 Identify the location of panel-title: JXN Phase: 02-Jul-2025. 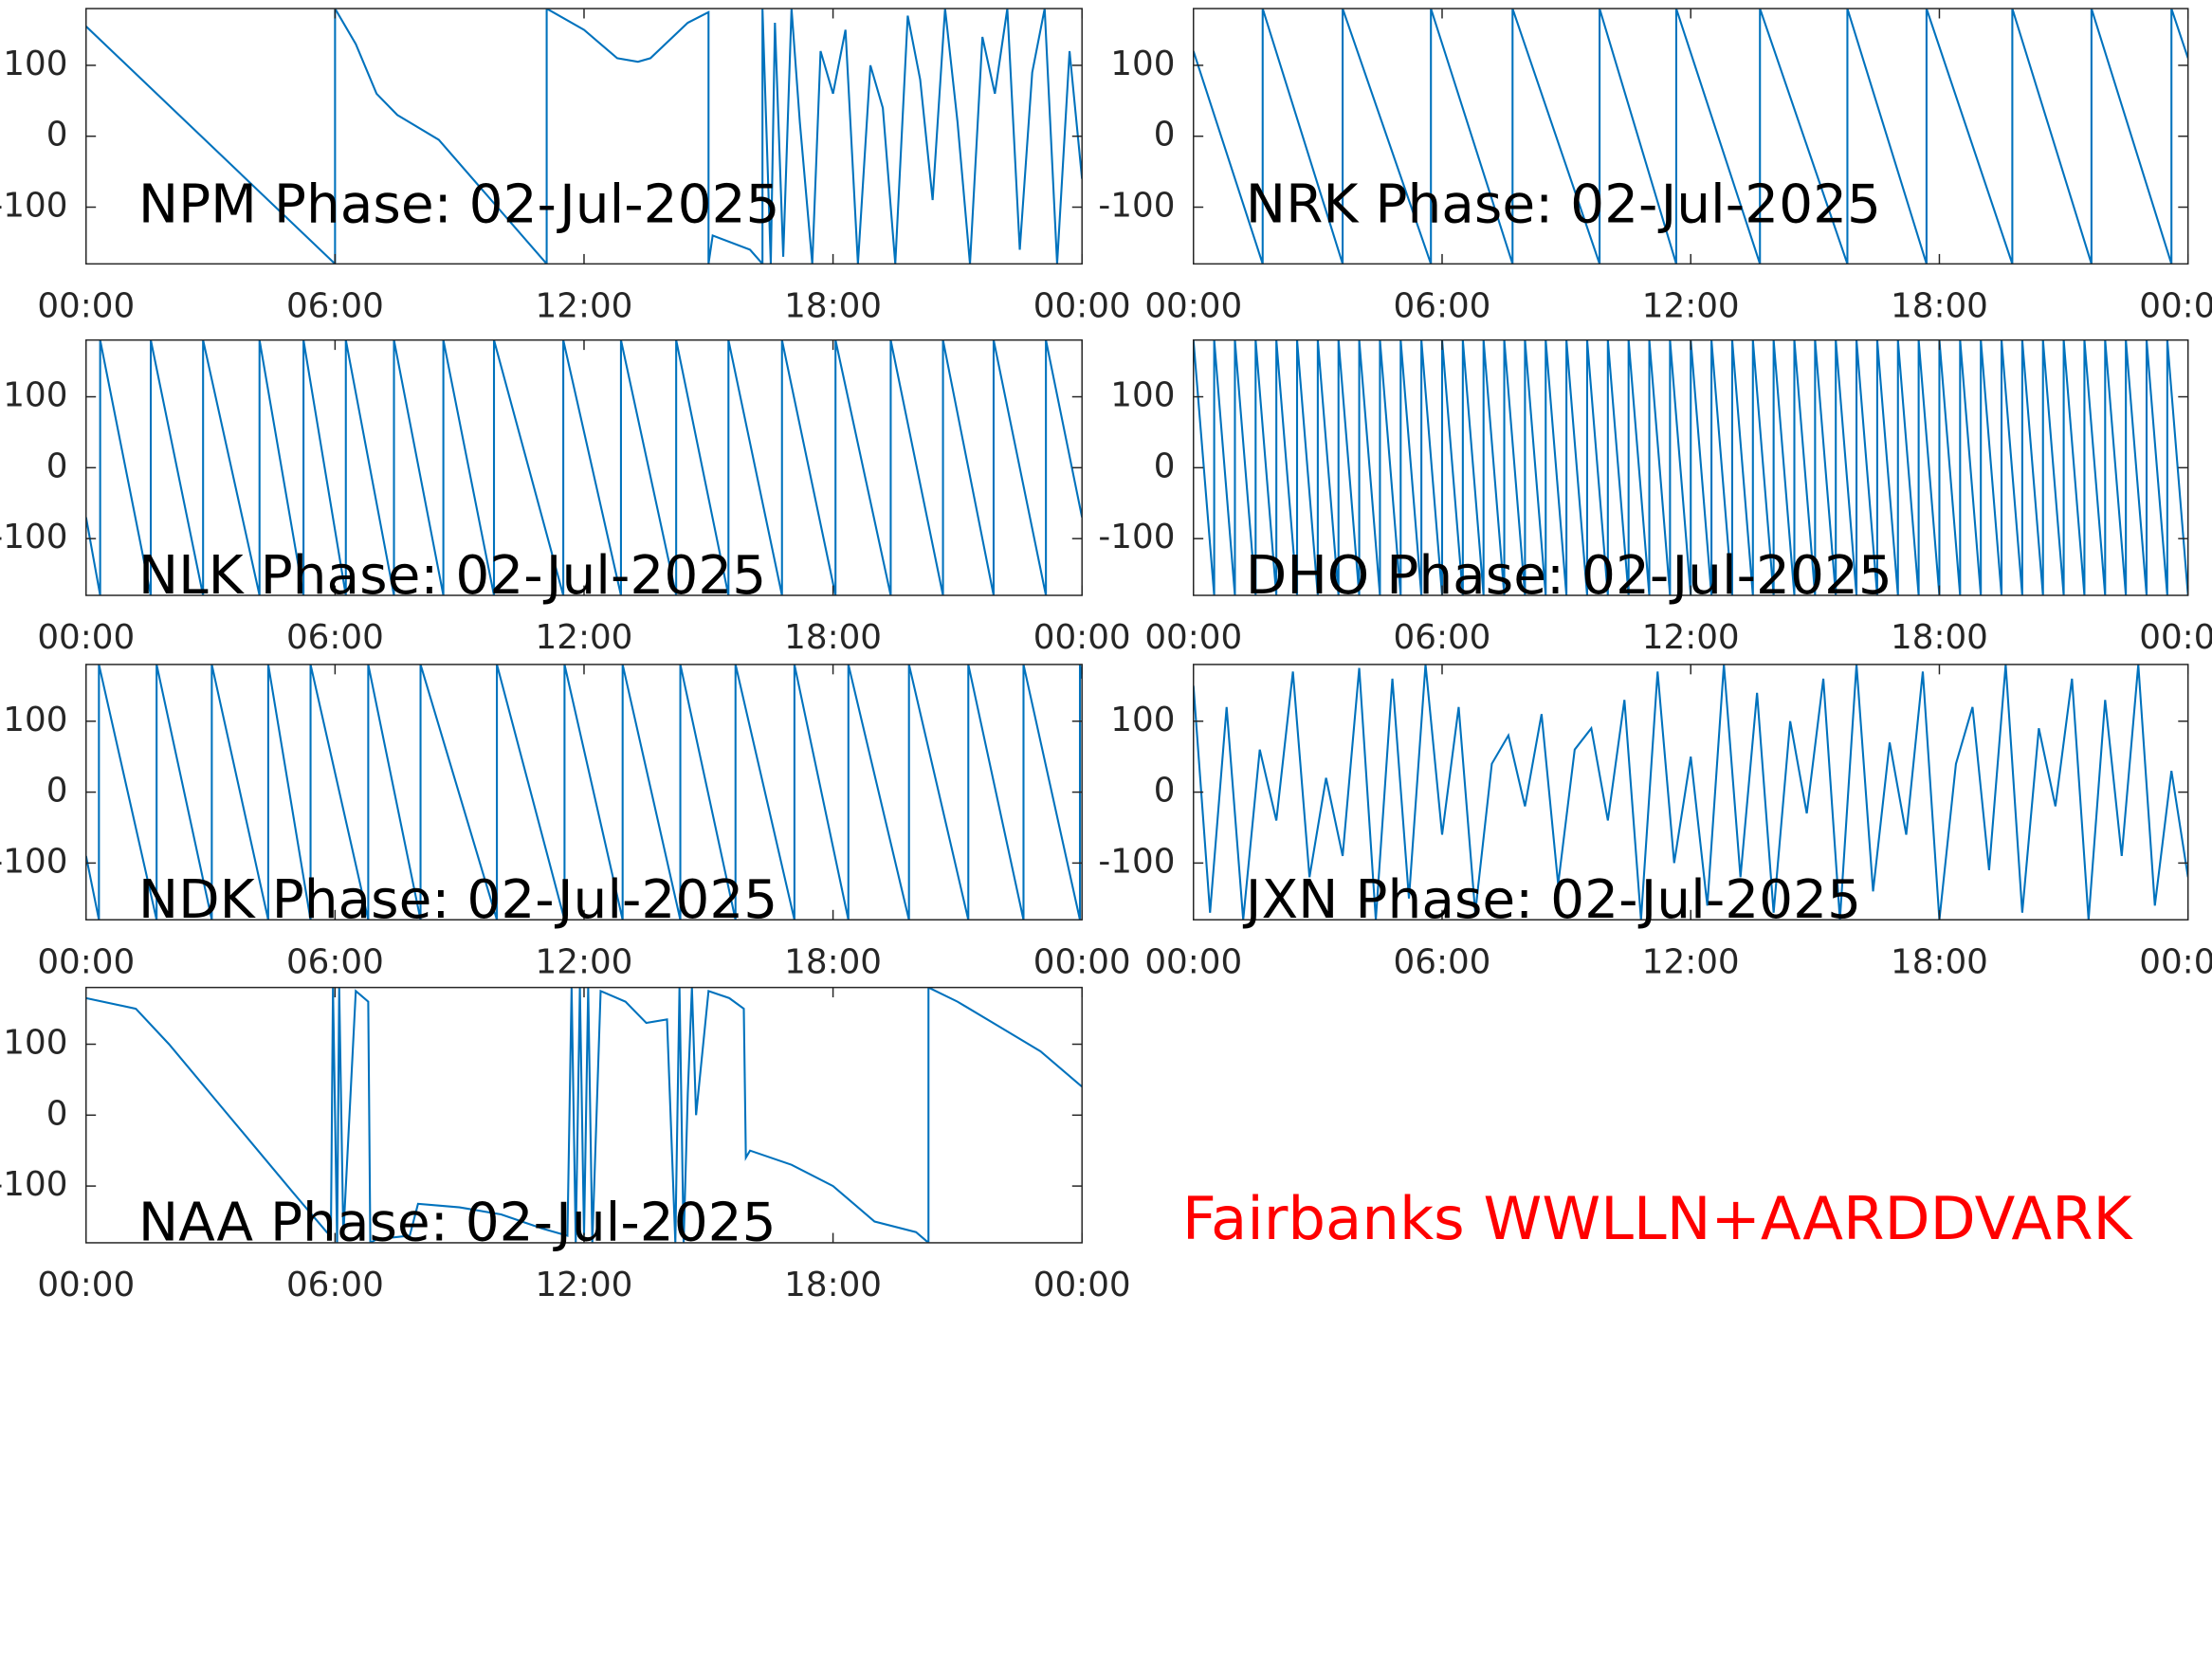
(1552, 900).